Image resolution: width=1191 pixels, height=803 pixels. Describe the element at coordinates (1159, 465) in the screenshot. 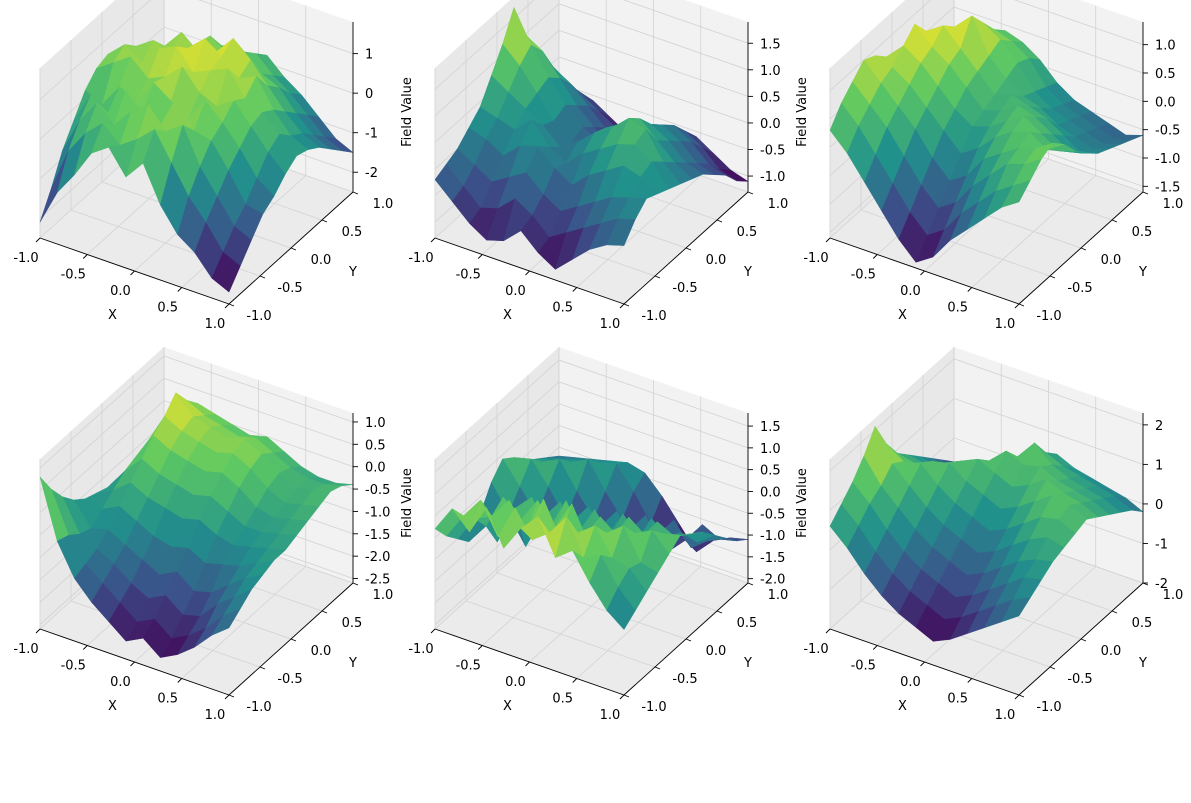

I see `z-tick-label: 1` at that location.